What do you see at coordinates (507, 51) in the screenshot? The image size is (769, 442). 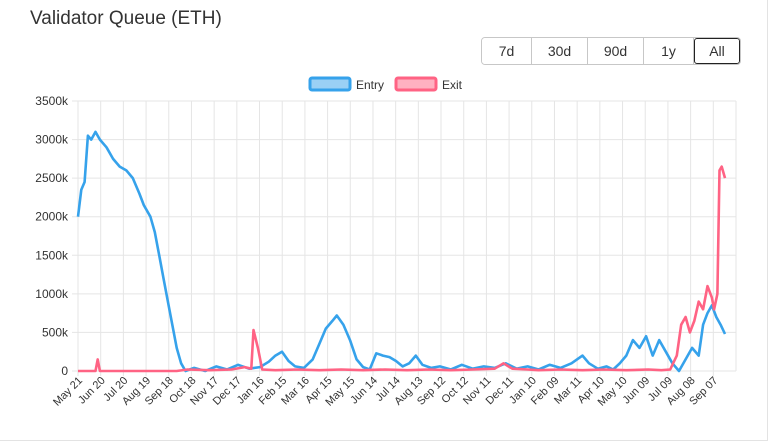 I see `range-7d-button: 7d` at bounding box center [507, 51].